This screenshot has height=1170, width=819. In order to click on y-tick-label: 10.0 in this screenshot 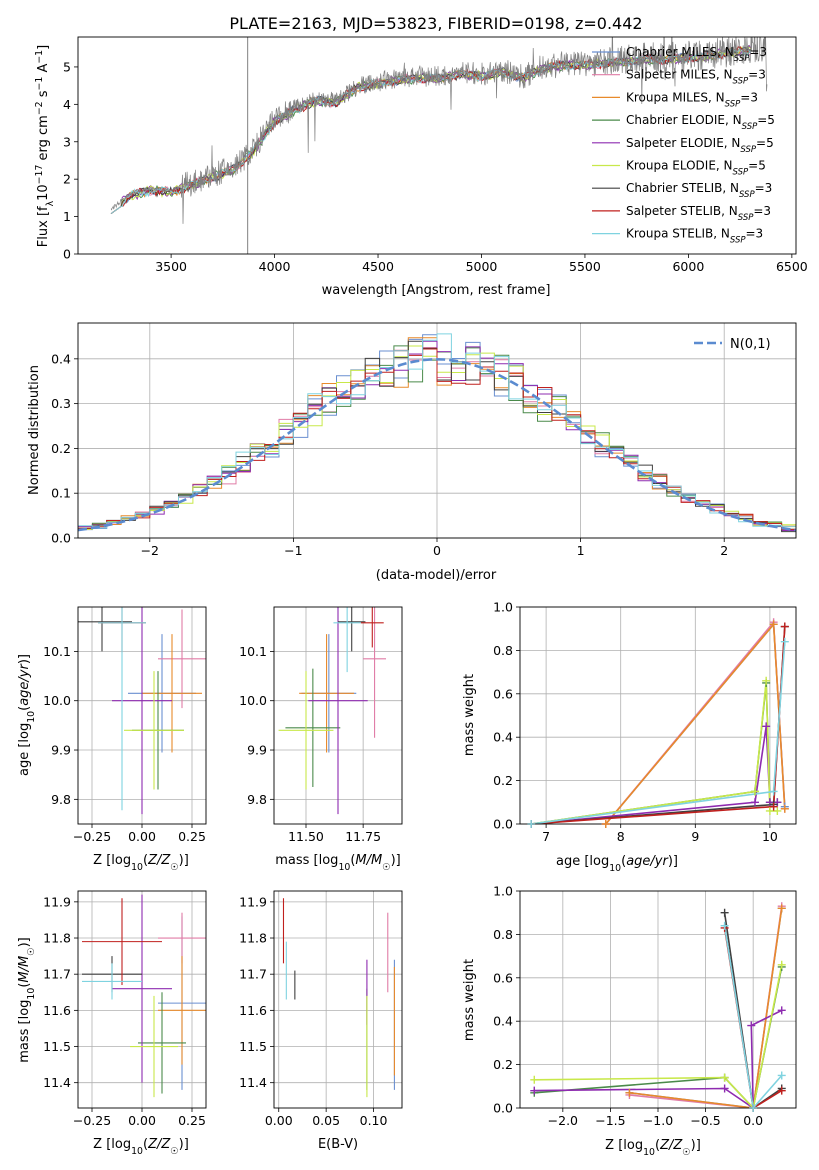, I will do `click(57, 700)`.